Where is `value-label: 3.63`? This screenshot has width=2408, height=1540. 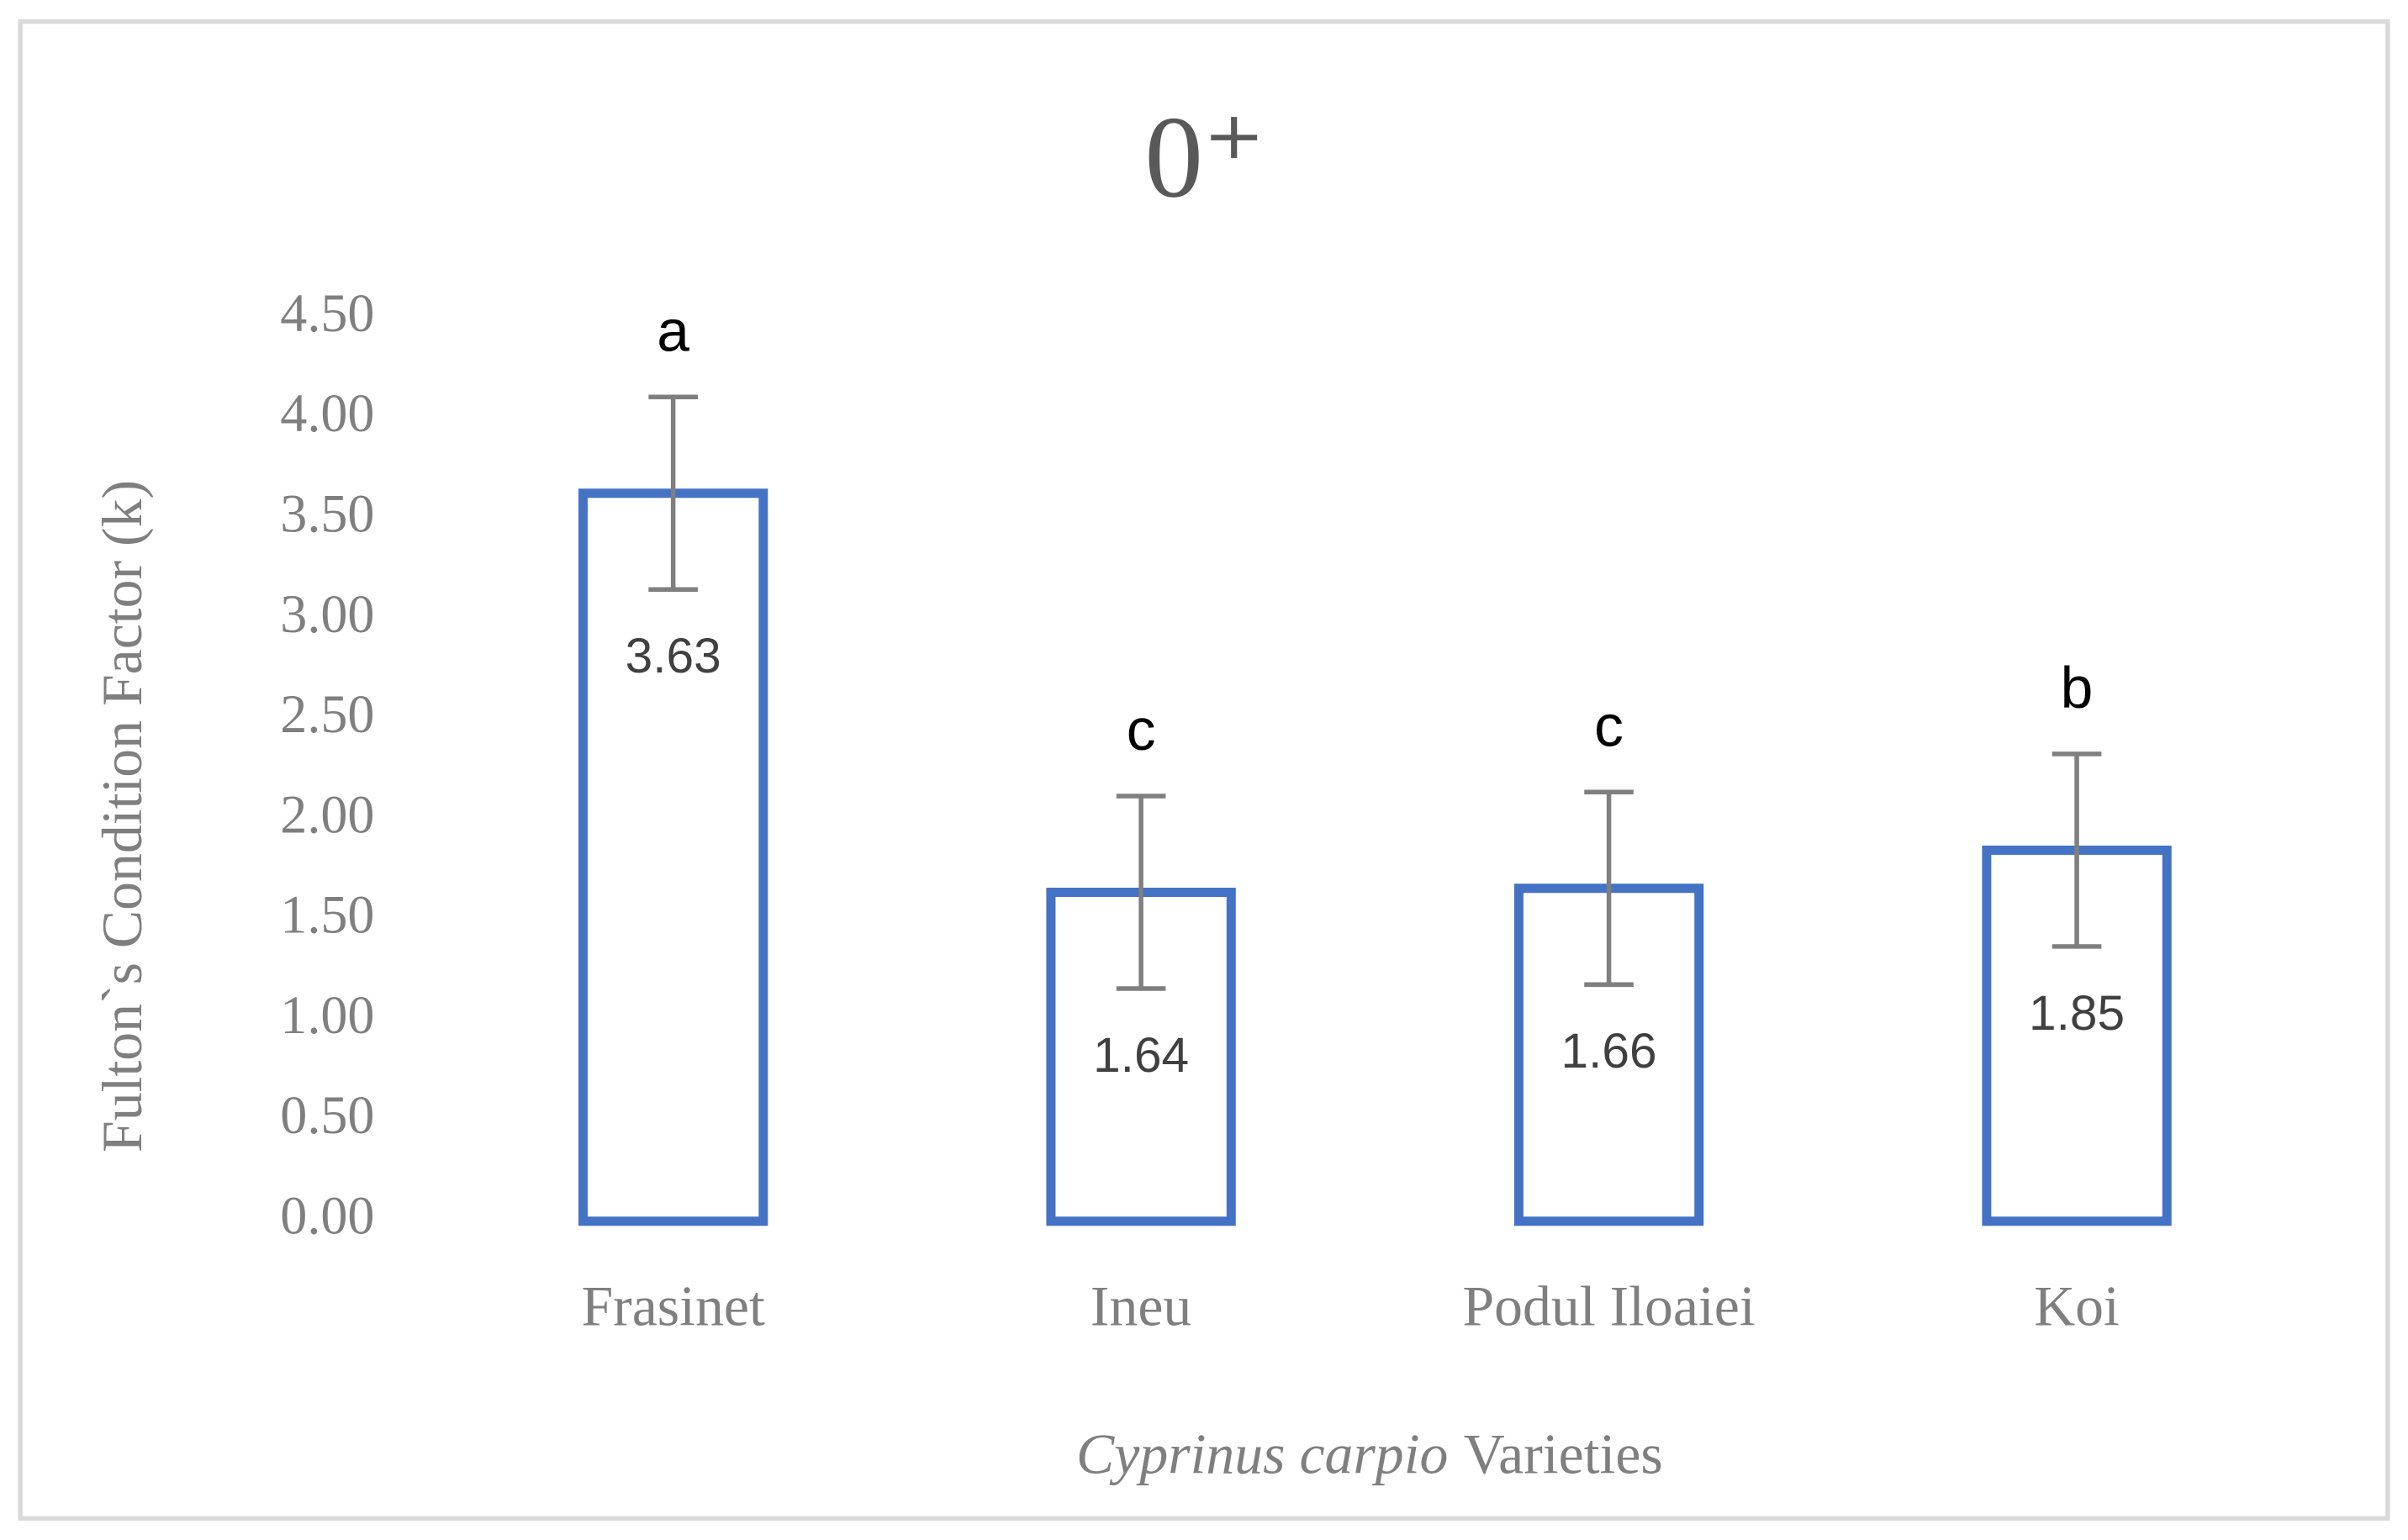
value-label: 3.63 is located at coordinates (673, 656).